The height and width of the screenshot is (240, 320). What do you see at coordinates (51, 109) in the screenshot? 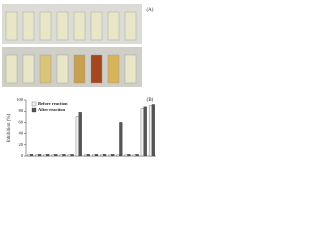
I see `legend-label: After reaction` at bounding box center [51, 109].